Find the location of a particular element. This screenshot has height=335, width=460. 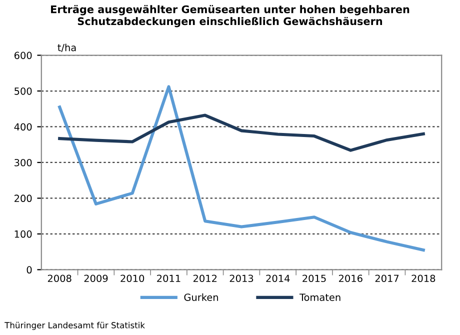

y-axis-title: t/ha is located at coordinates (67, 48).